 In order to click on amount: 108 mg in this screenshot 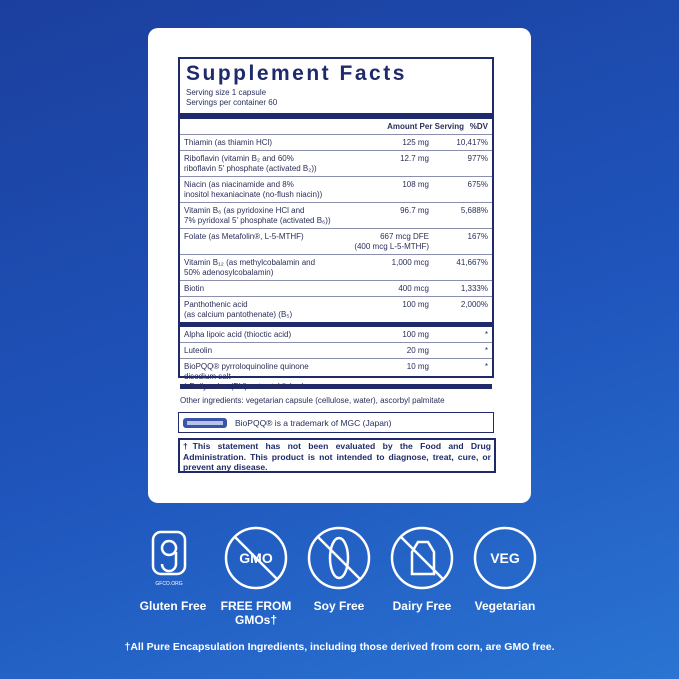, I will do `click(415, 184)`.